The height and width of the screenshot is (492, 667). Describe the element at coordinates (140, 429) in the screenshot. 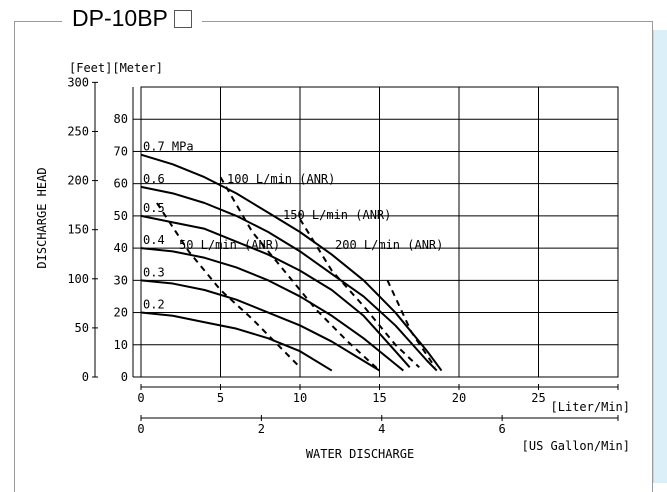

I see `gallon-tick-label: 0` at that location.